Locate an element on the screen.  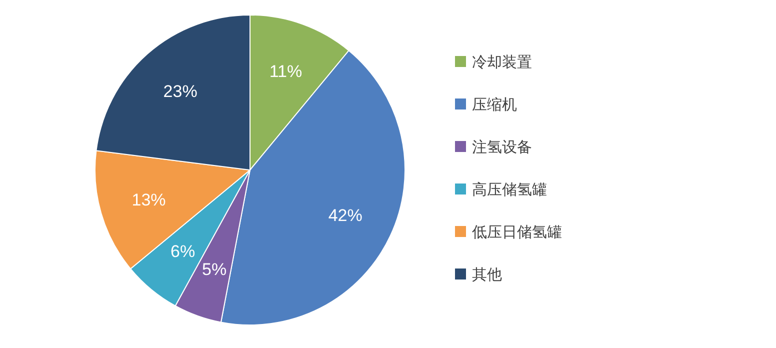
data-label: 6% is located at coordinates (183, 252).